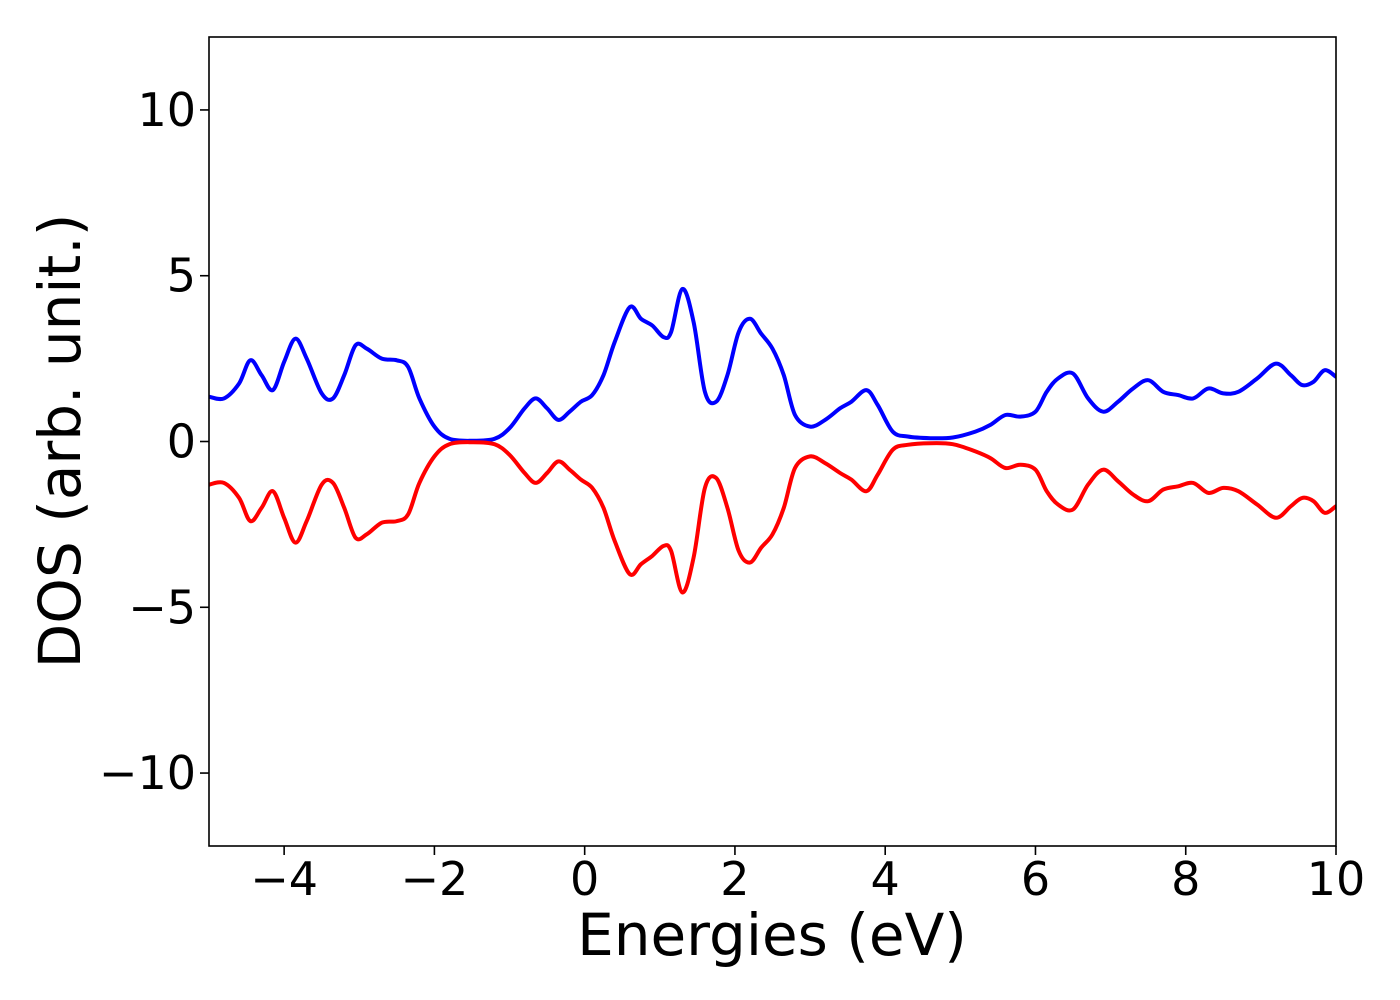  Describe the element at coordinates (1336, 879) in the screenshot. I see `x-tick-label: 10` at that location.